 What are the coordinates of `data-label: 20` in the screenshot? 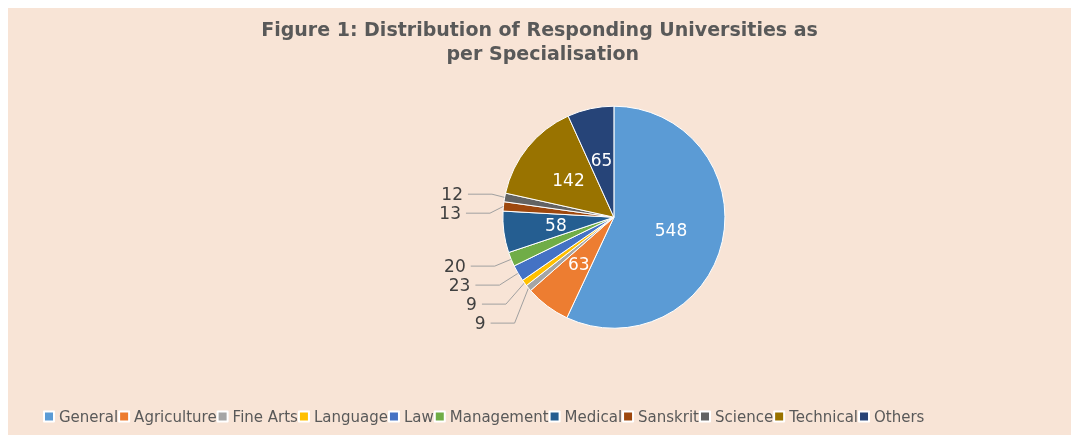 It's located at (455, 266).